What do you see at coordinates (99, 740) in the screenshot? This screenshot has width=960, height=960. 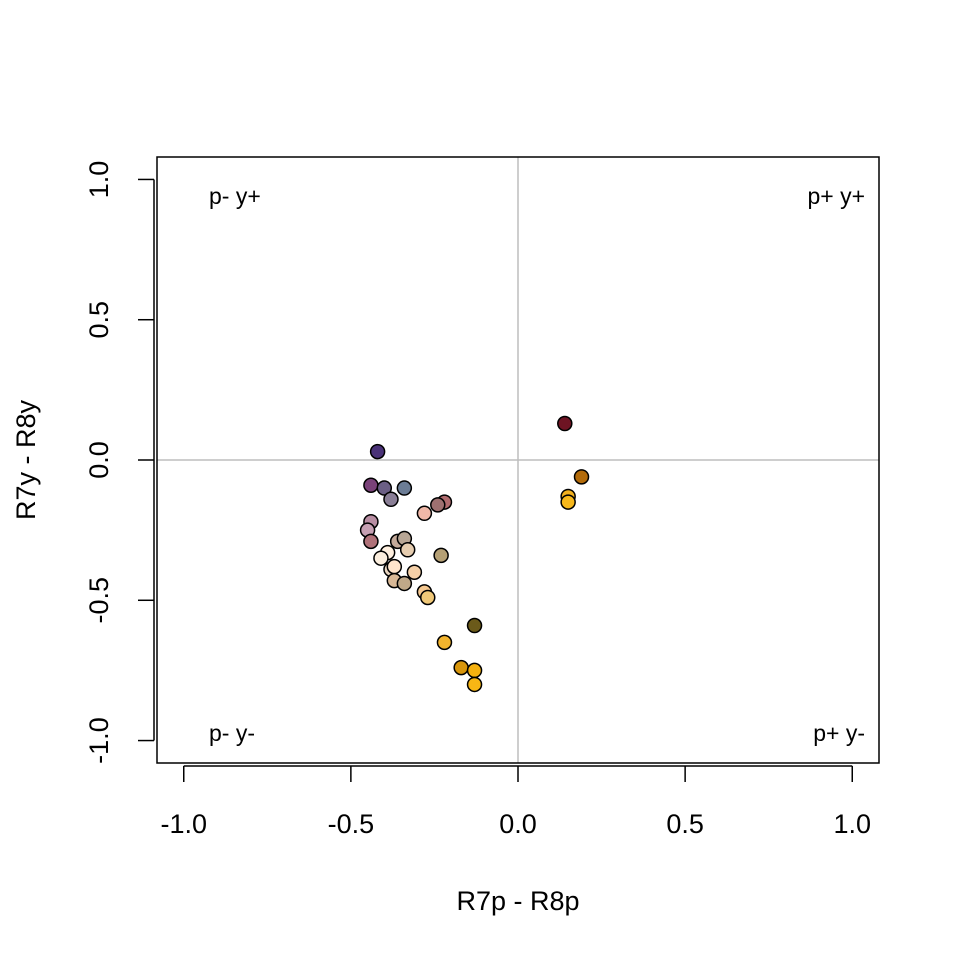 I see `y-tick-label: -1.0` at bounding box center [99, 740].